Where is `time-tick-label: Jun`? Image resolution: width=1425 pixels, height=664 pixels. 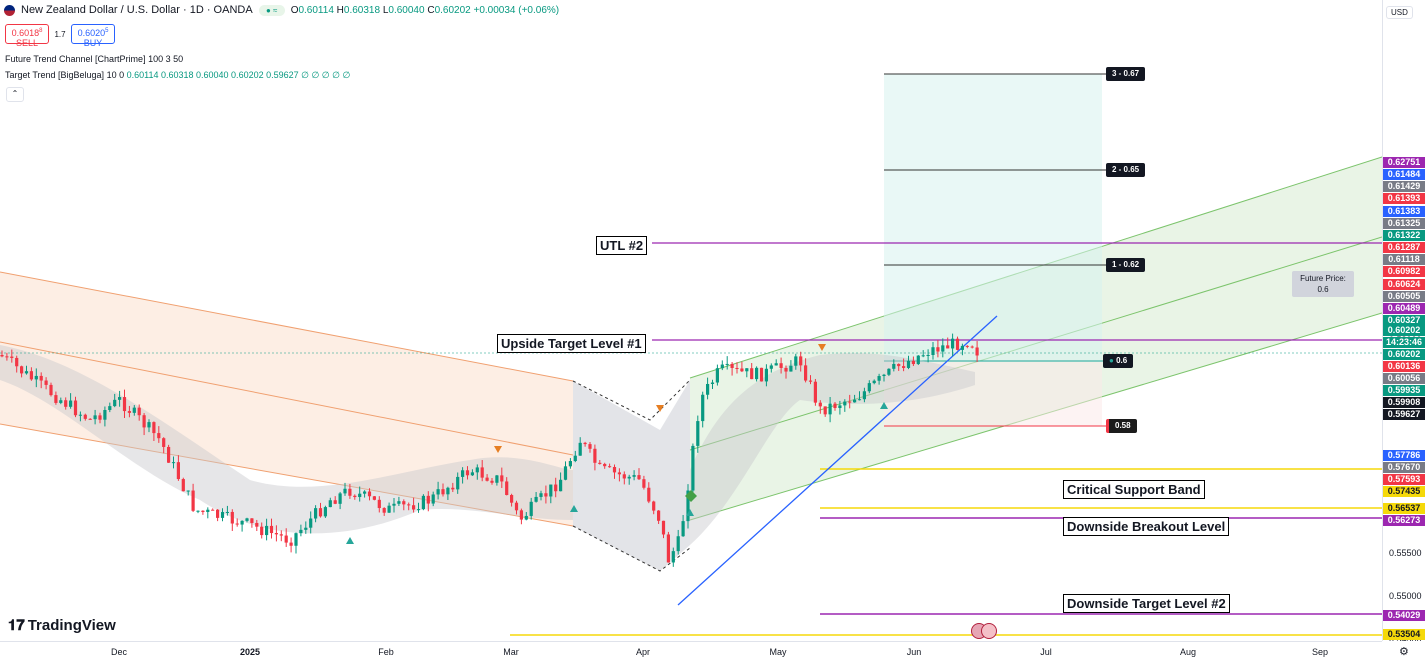
time-tick-label: Jun is located at coordinates (914, 652).